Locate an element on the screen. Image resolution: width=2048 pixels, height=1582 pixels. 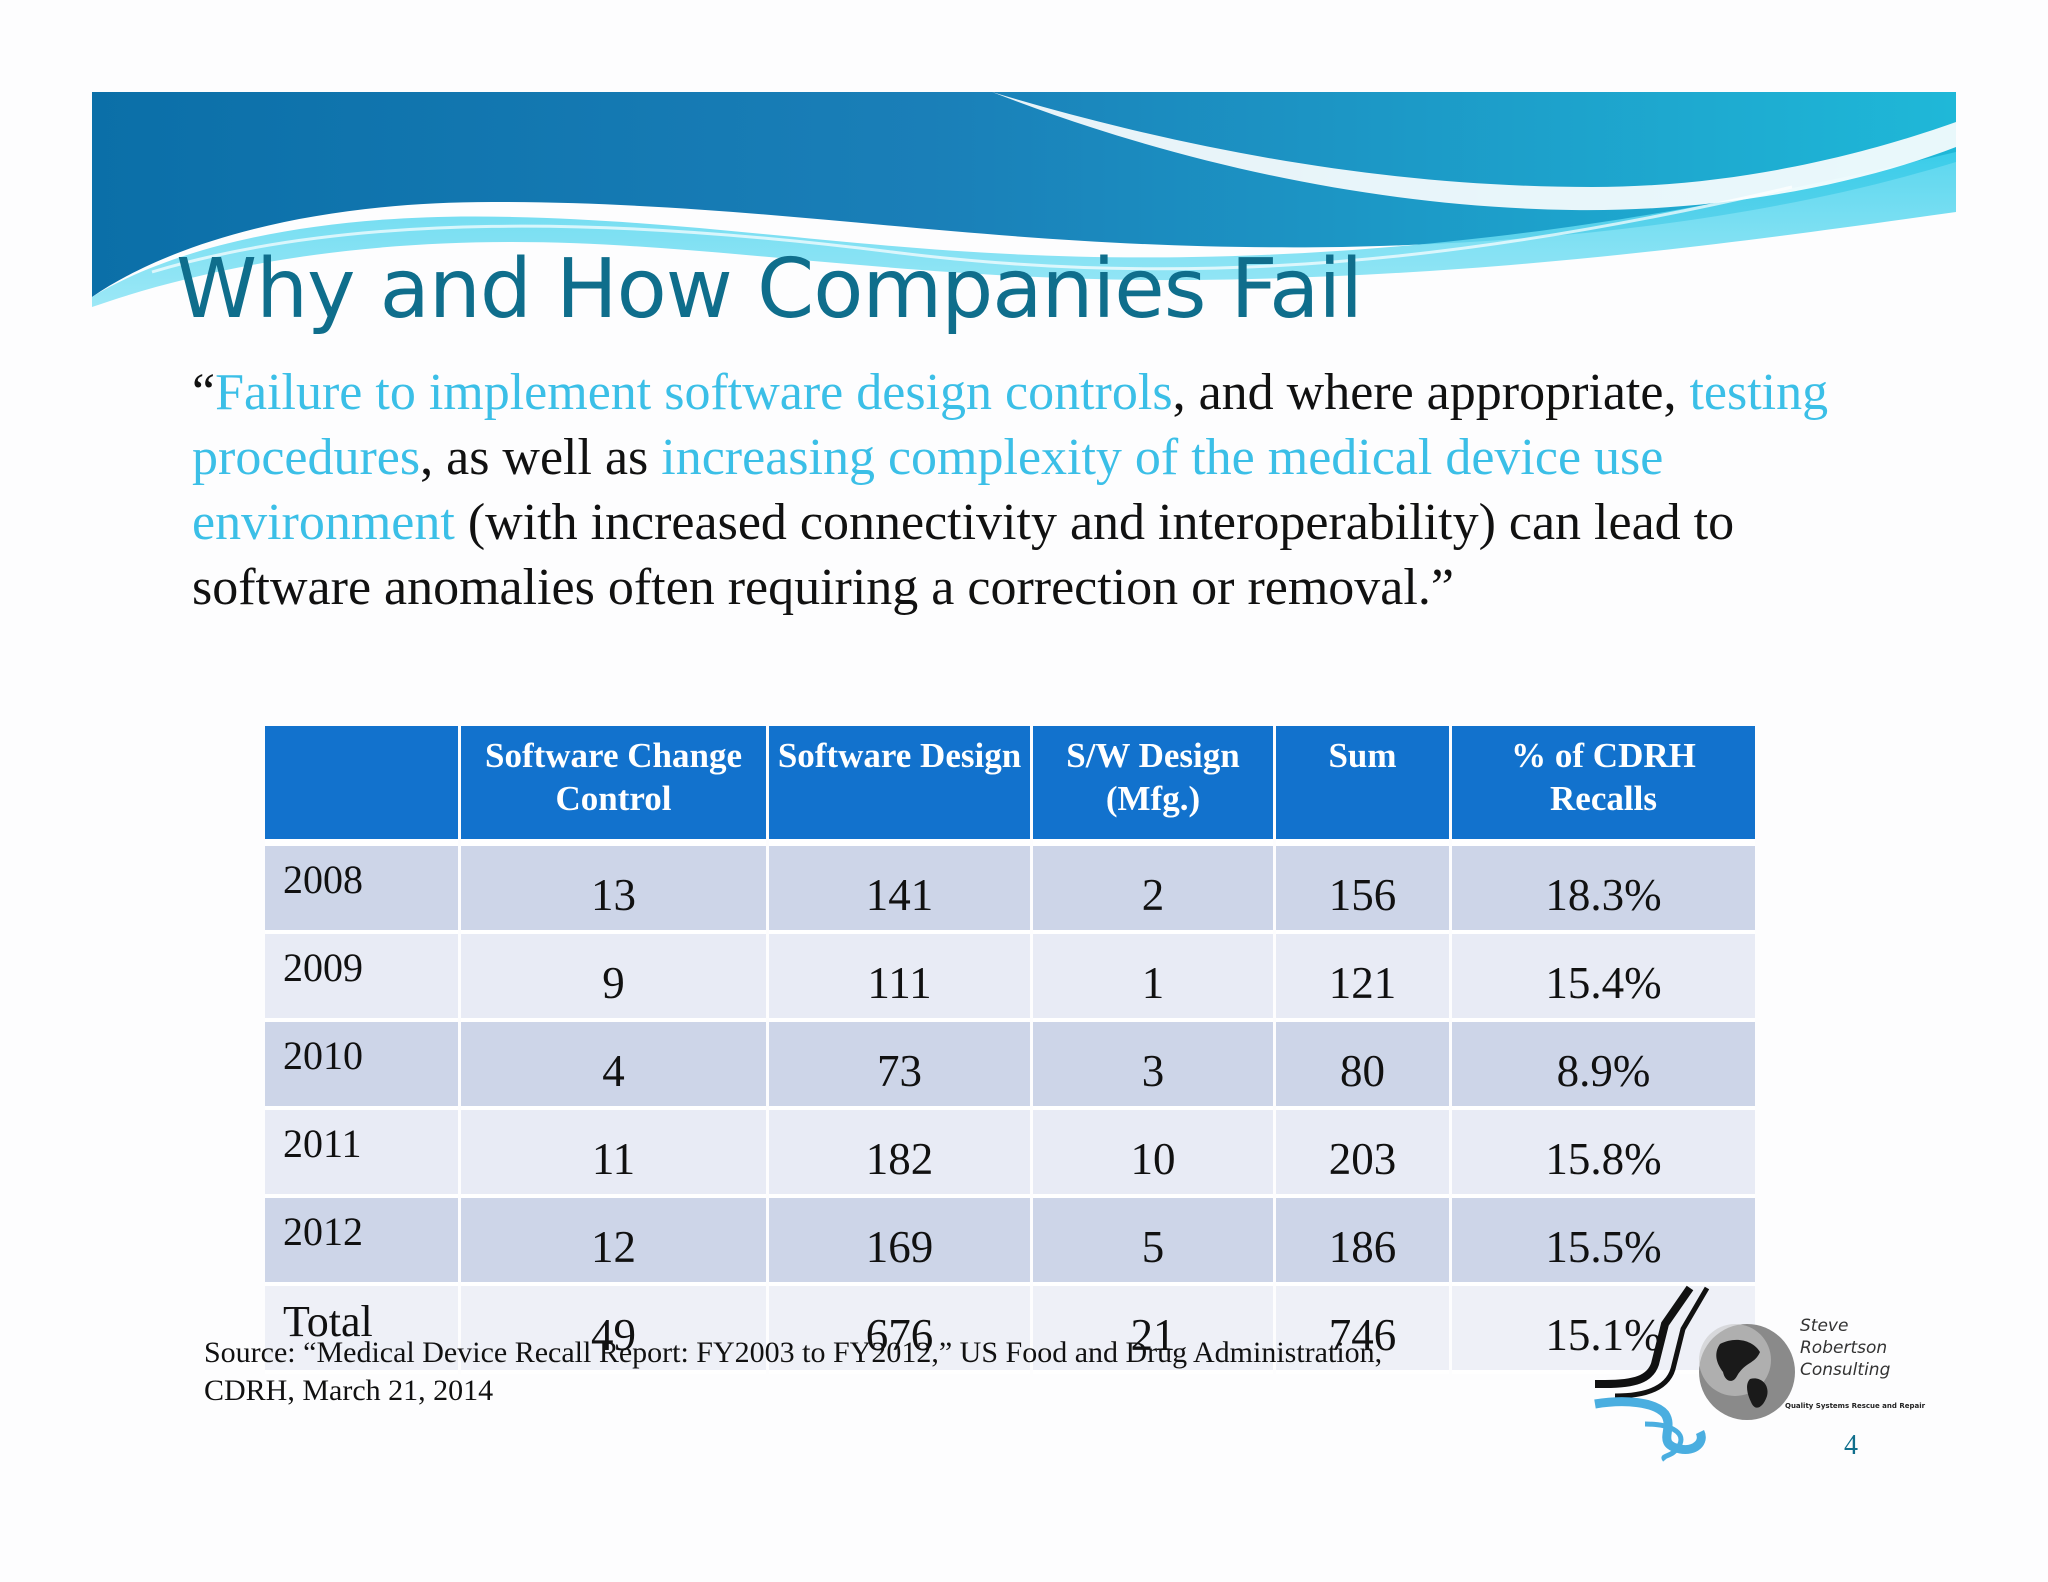
table-total-row: Total 49 676 21 746 15.1% is located at coordinates (1010, 1330).